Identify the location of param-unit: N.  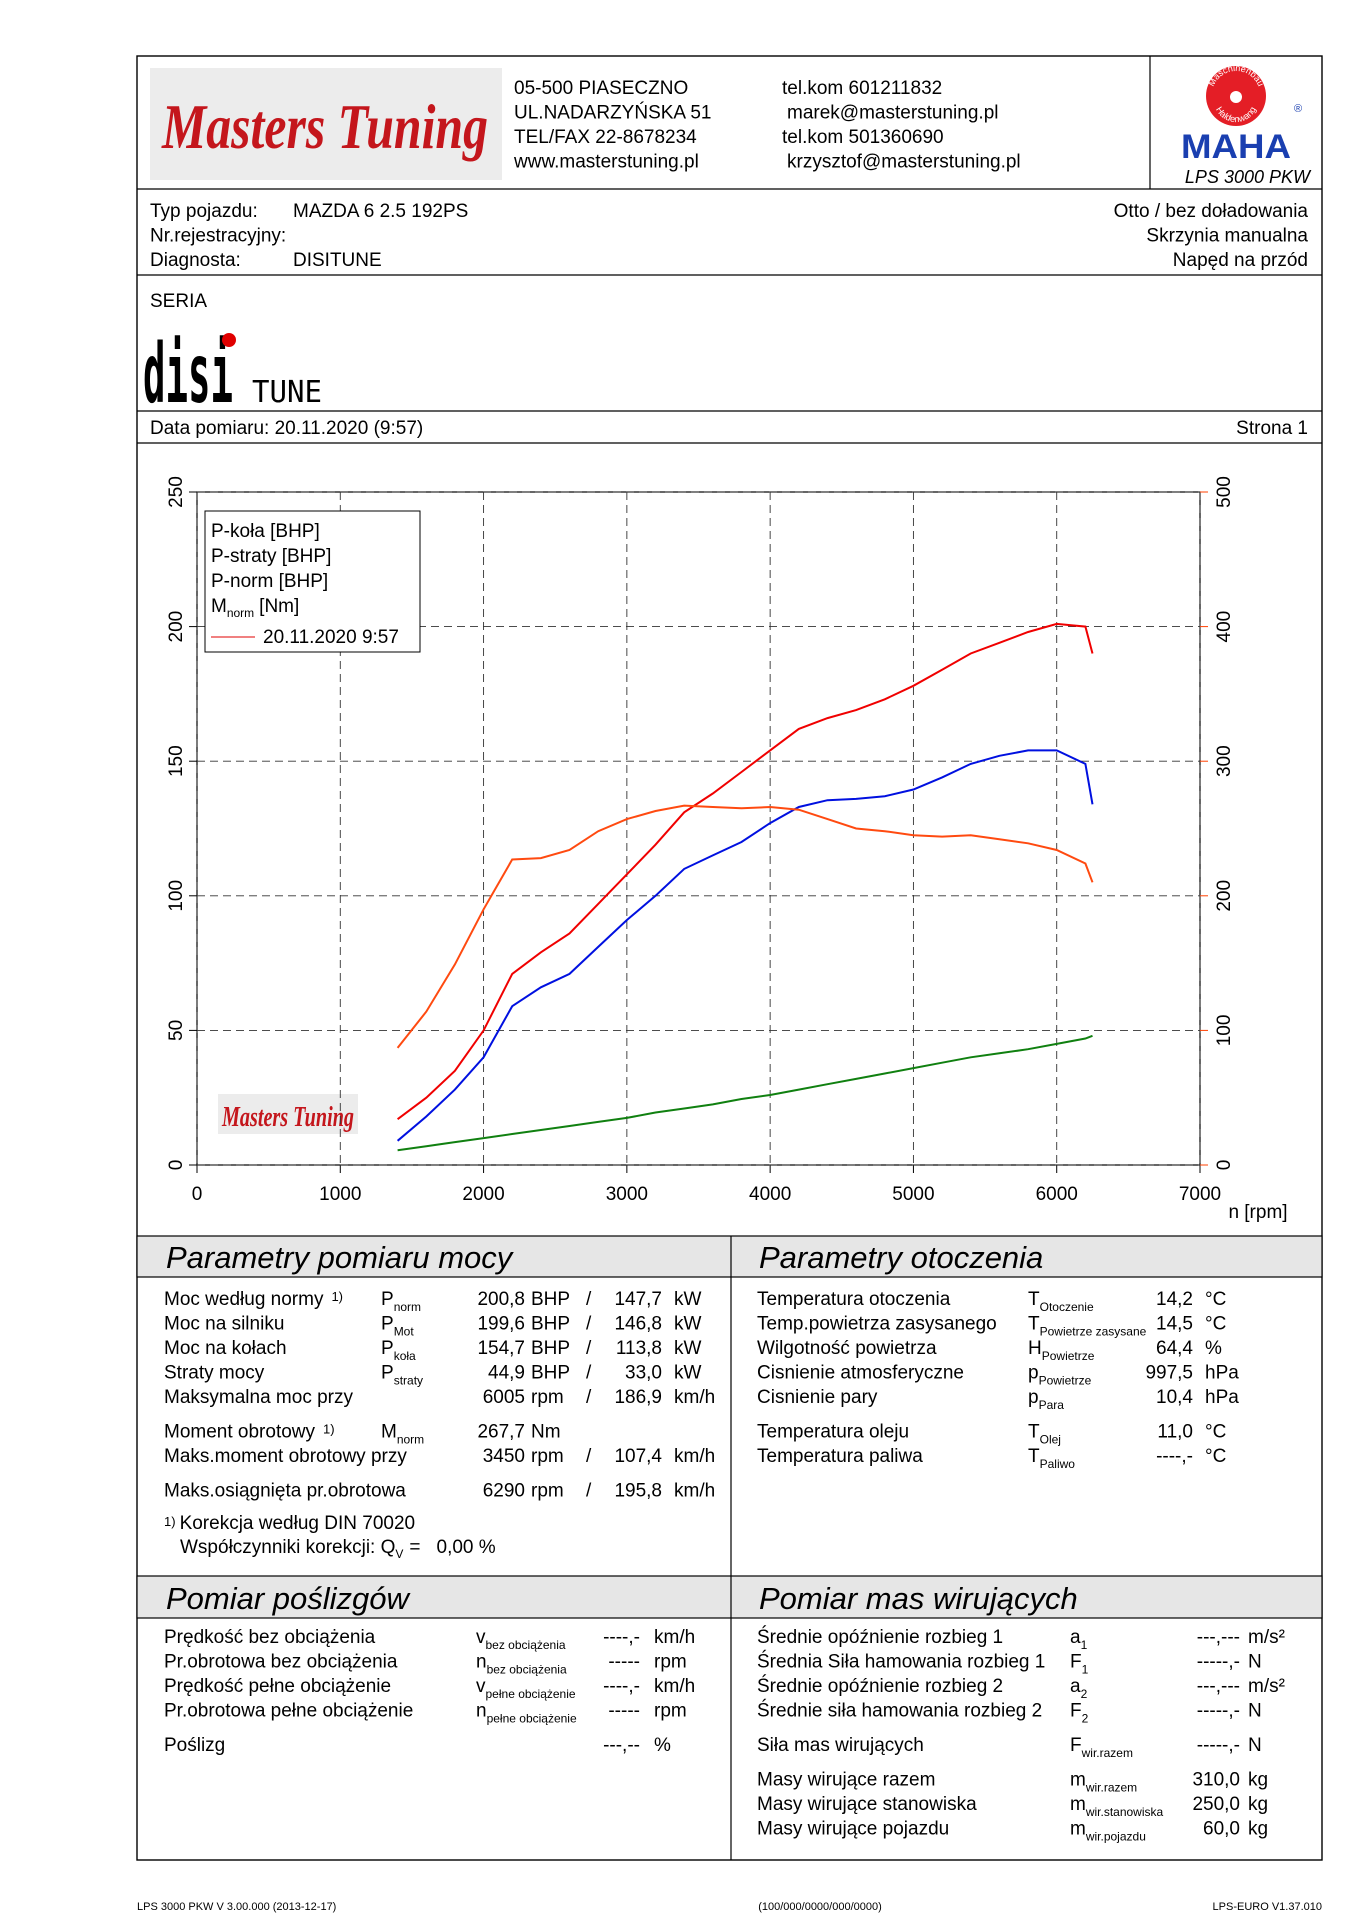
(1255, 1711).